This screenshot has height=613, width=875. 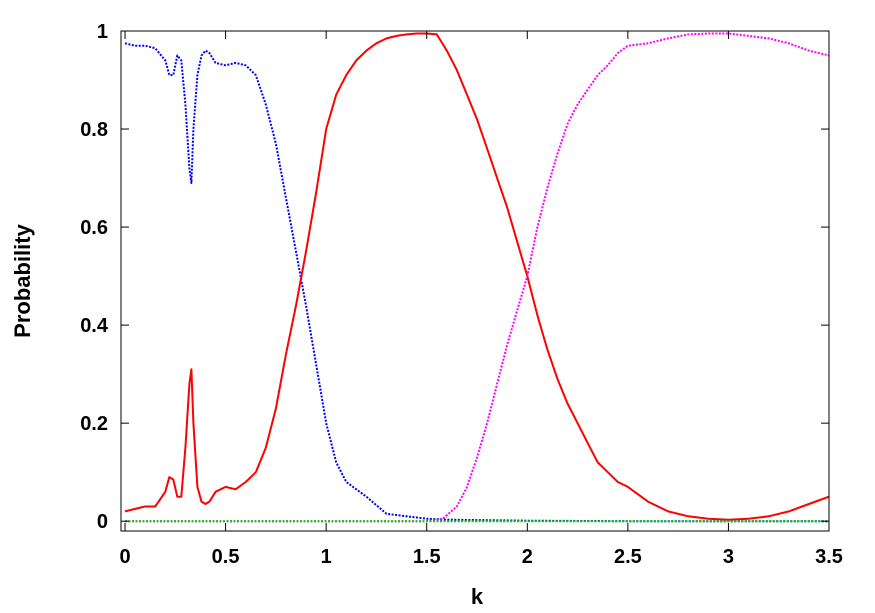 I want to click on x-tick-label: 3.5, so click(x=829, y=557).